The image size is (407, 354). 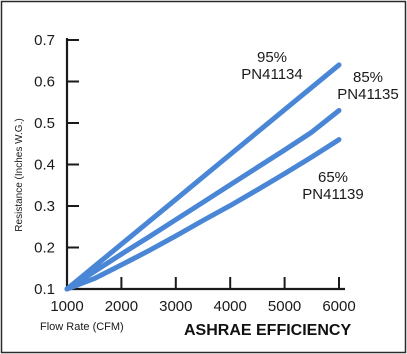 I want to click on x-tick-label: 3000, so click(x=175, y=306).